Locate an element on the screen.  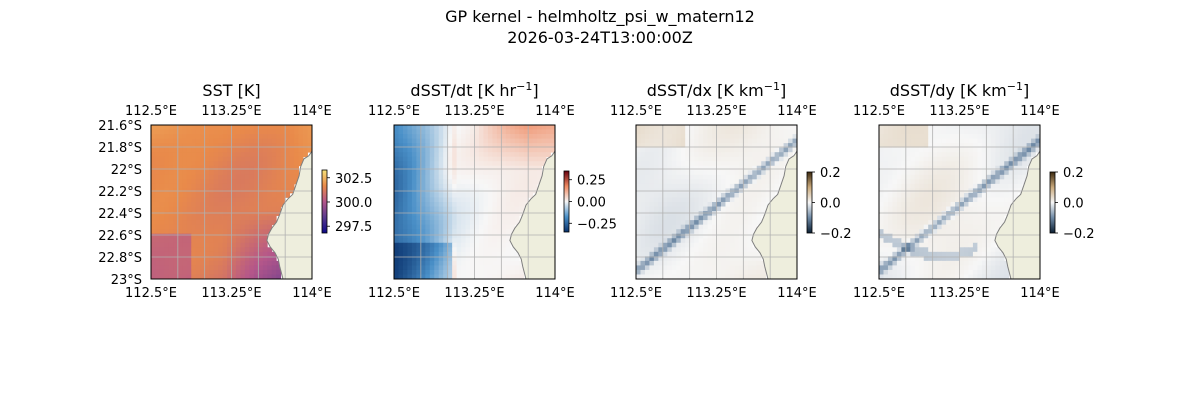
panel-frame is located at coordinates (716, 202).